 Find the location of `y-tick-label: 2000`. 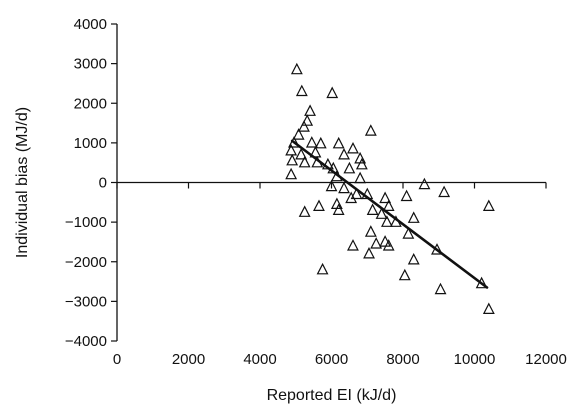

y-tick-label: 2000 is located at coordinates (90, 103).